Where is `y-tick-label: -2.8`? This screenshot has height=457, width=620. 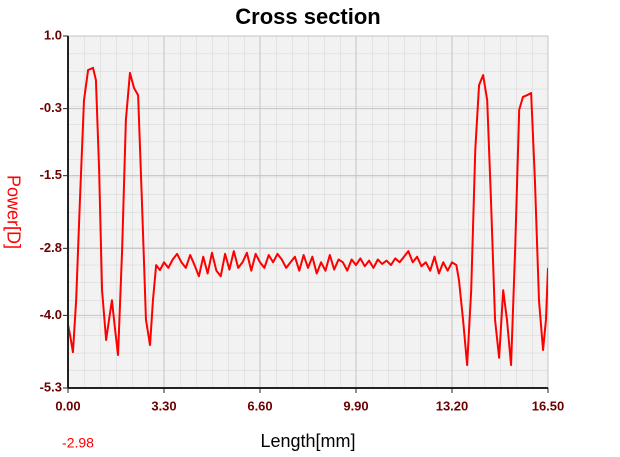
y-tick-label: -2.8 is located at coordinates (51, 247).